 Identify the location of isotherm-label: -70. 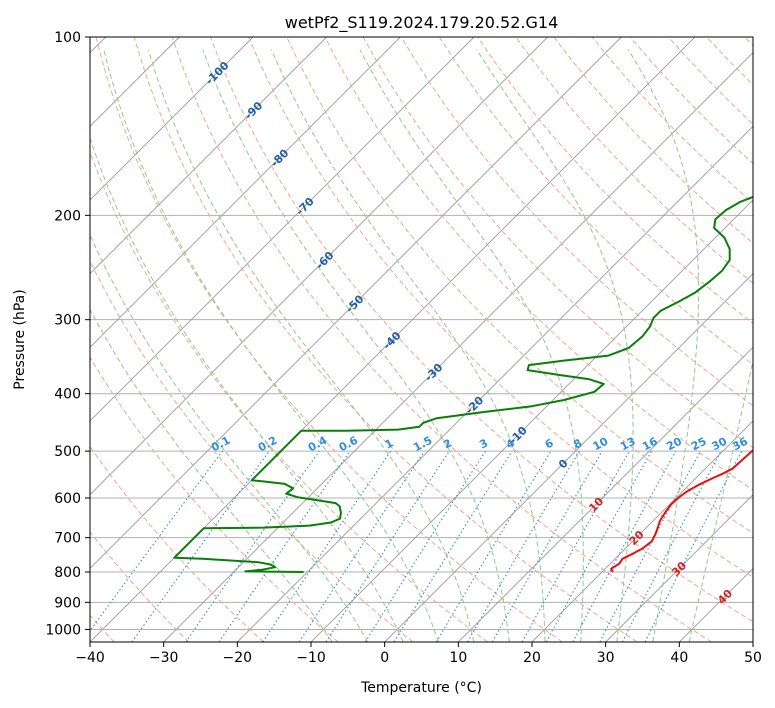
(305, 206).